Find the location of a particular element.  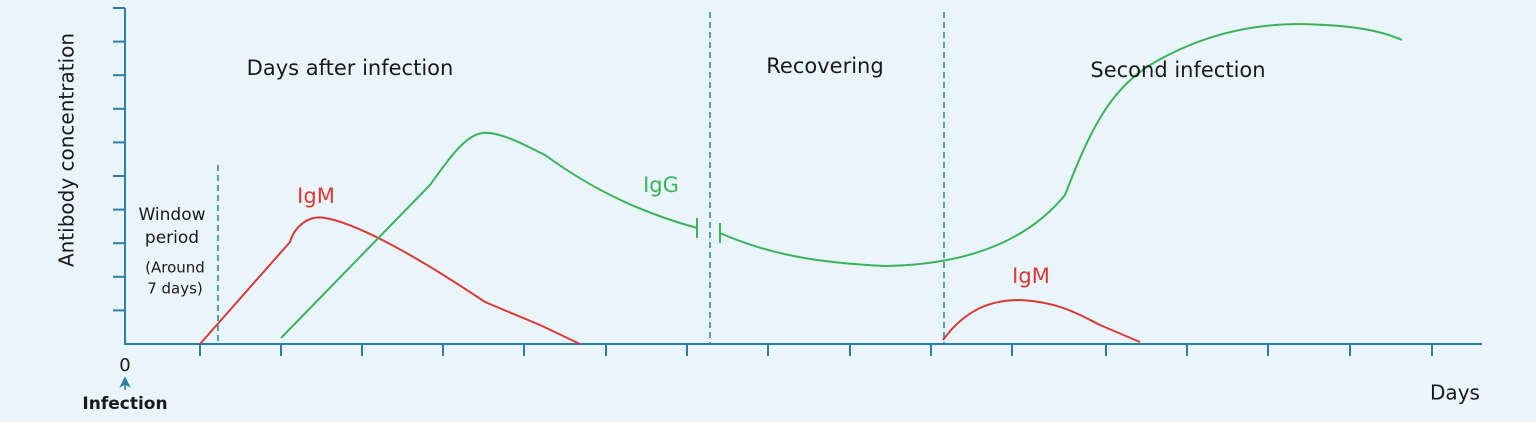

y-ticks is located at coordinates (119, 159).